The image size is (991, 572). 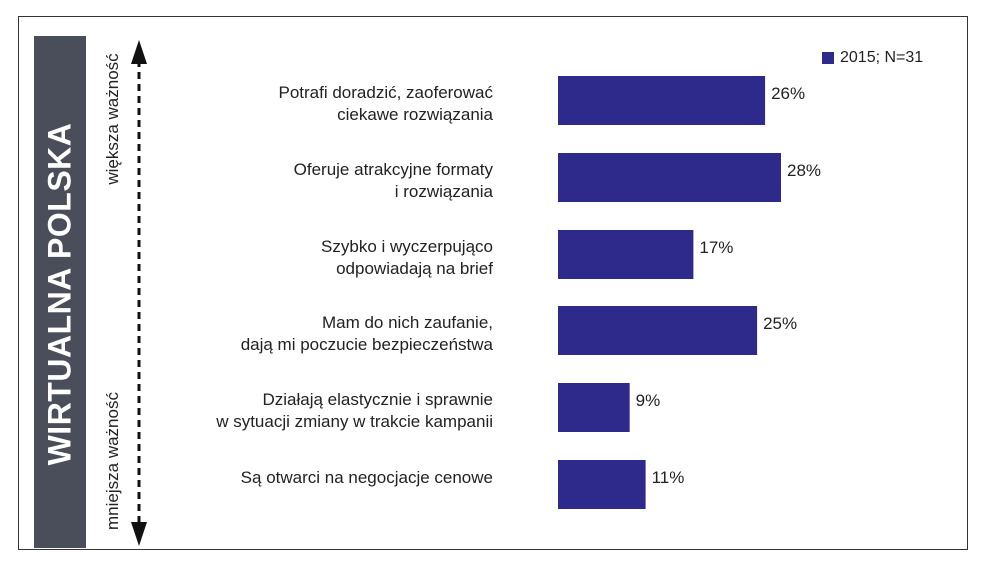 What do you see at coordinates (804, 170) in the screenshot?
I see `bar-value-label: 28%` at bounding box center [804, 170].